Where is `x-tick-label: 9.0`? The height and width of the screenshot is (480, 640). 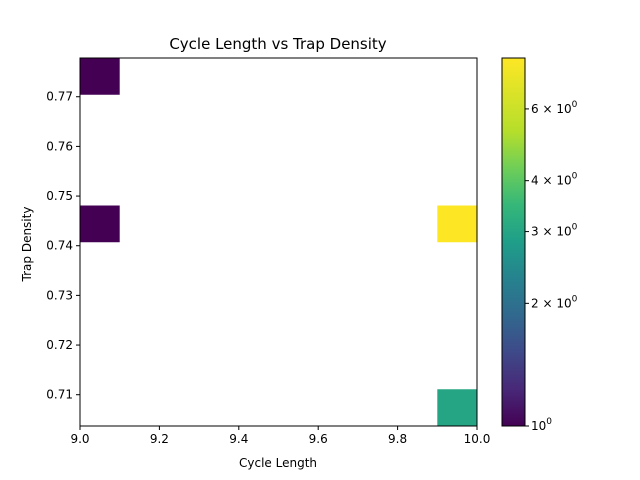
x-tick-label: 9.0 is located at coordinates (79, 439).